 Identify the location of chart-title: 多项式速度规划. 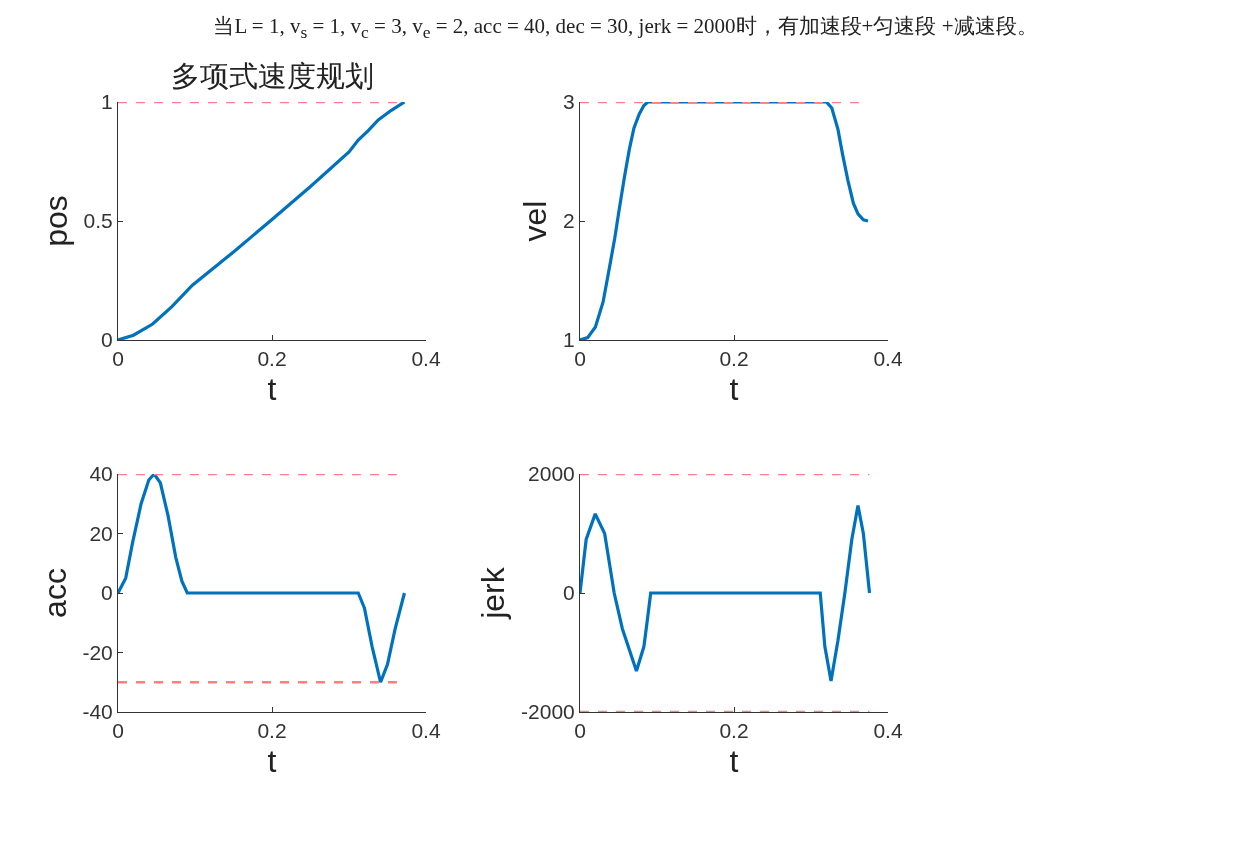
(272, 76).